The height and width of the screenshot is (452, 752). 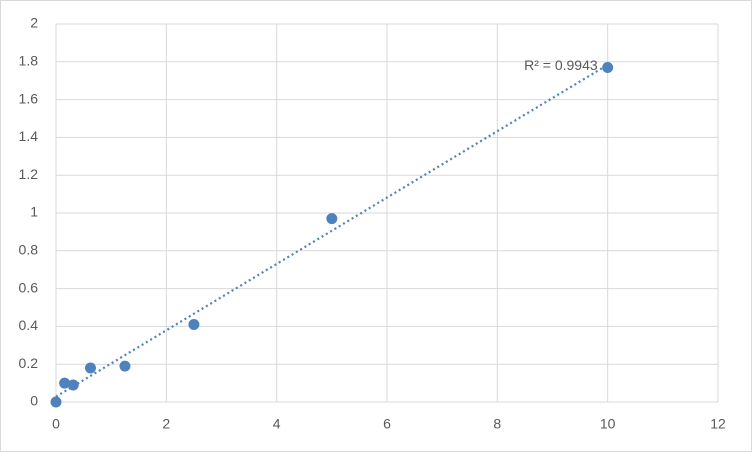 I want to click on y-tick-label: 1.6, so click(x=29, y=98).